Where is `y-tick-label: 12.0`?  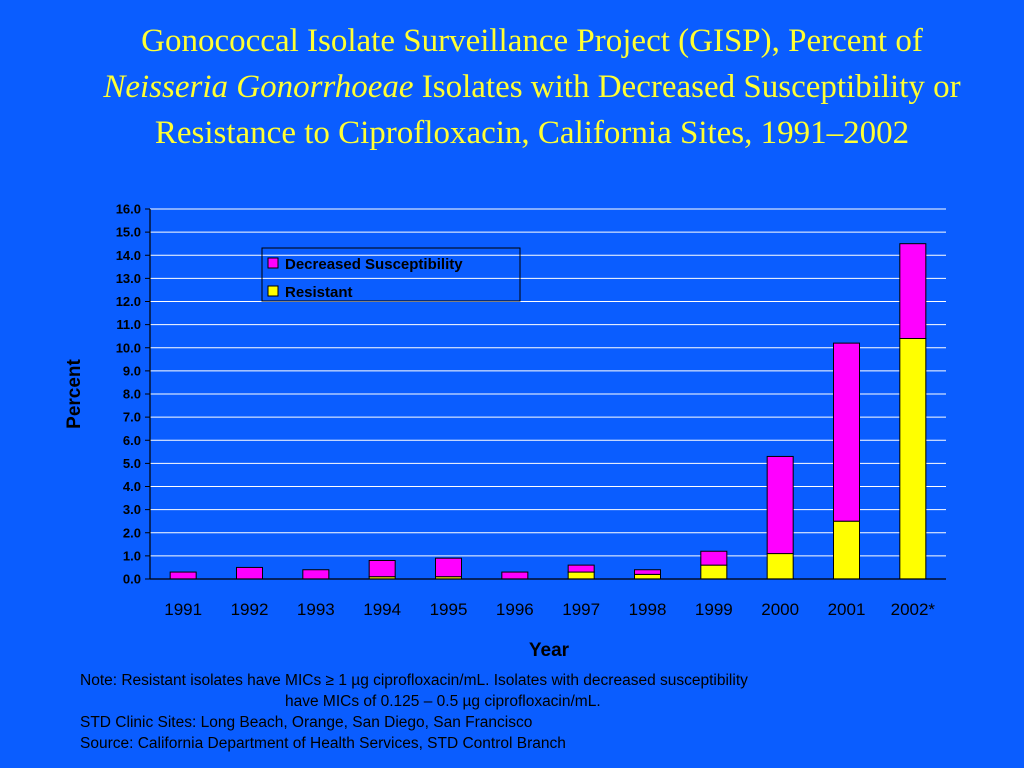
y-tick-label: 12.0 is located at coordinates (128, 301).